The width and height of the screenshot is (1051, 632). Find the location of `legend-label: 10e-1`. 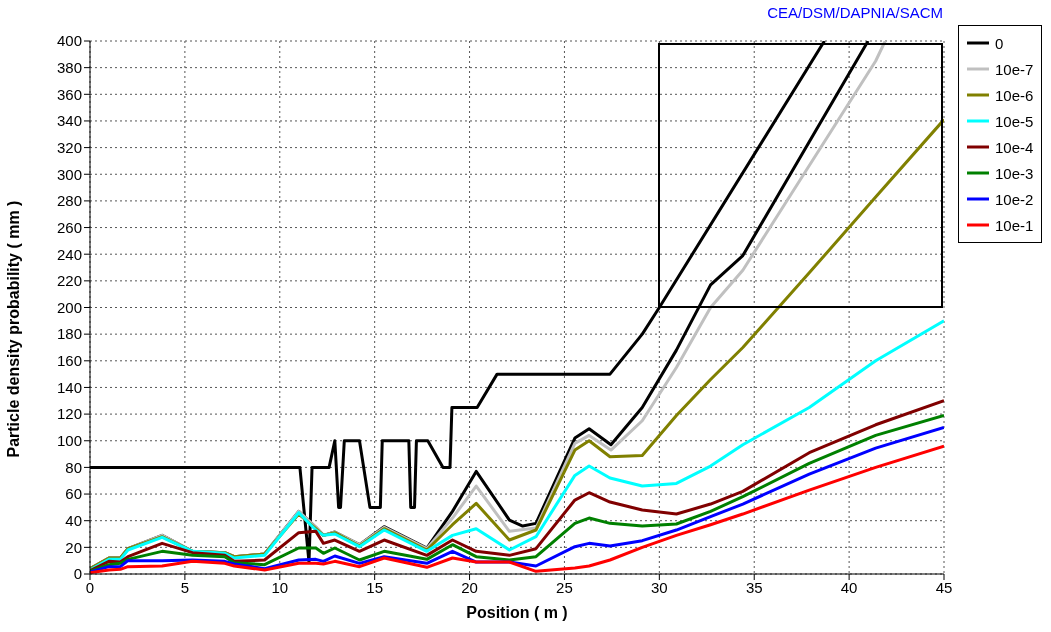

legend-label: 10e-1 is located at coordinates (1014, 225).